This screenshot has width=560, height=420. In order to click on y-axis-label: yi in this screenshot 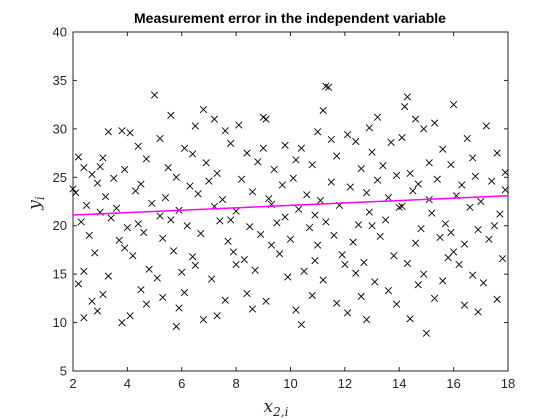, I will do `click(36, 203)`.